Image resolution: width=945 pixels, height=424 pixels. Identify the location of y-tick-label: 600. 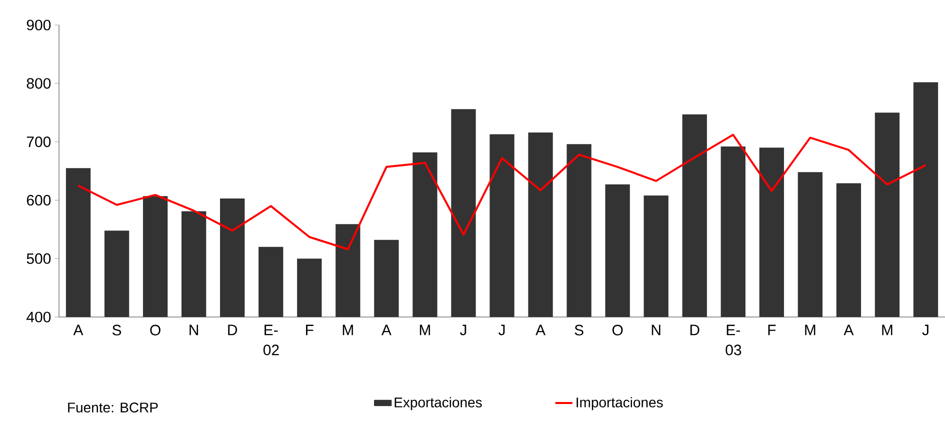
(38, 200).